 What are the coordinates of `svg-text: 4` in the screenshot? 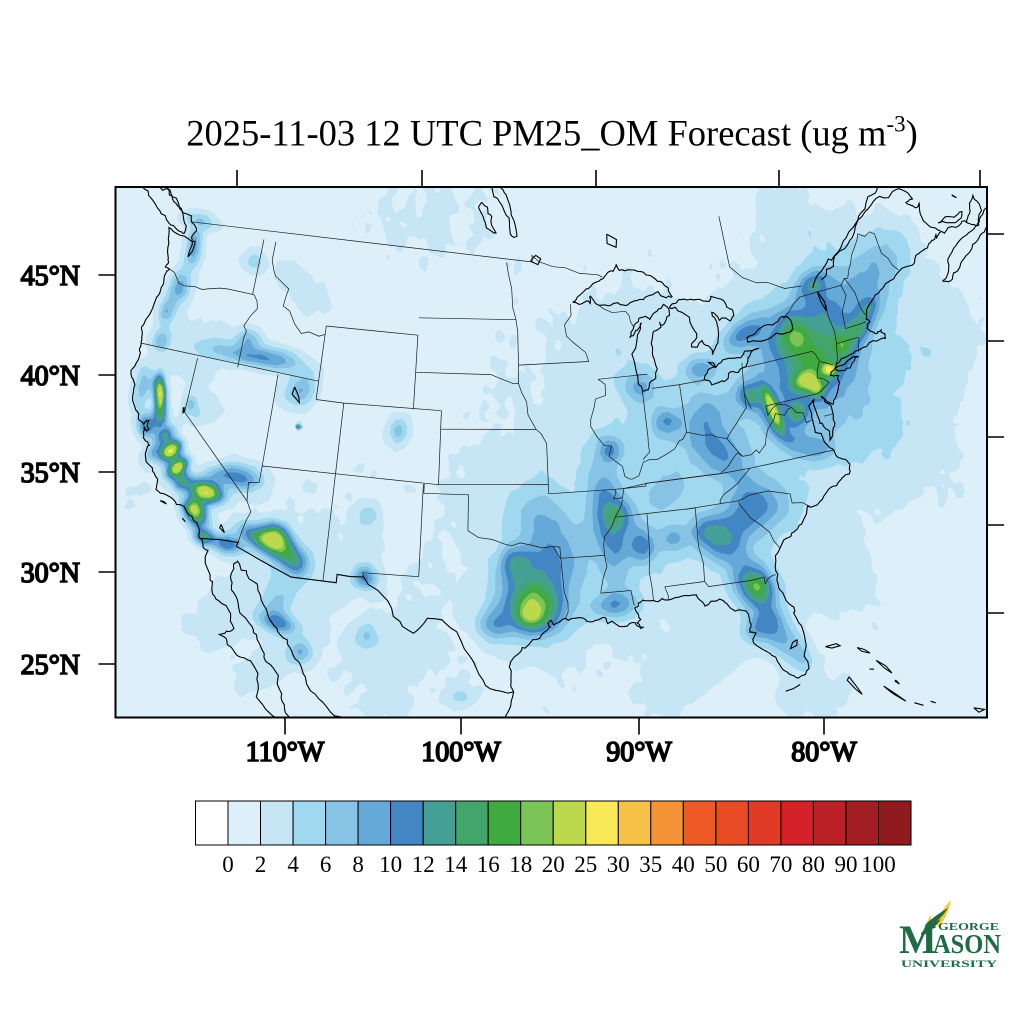 It's located at (293, 864).